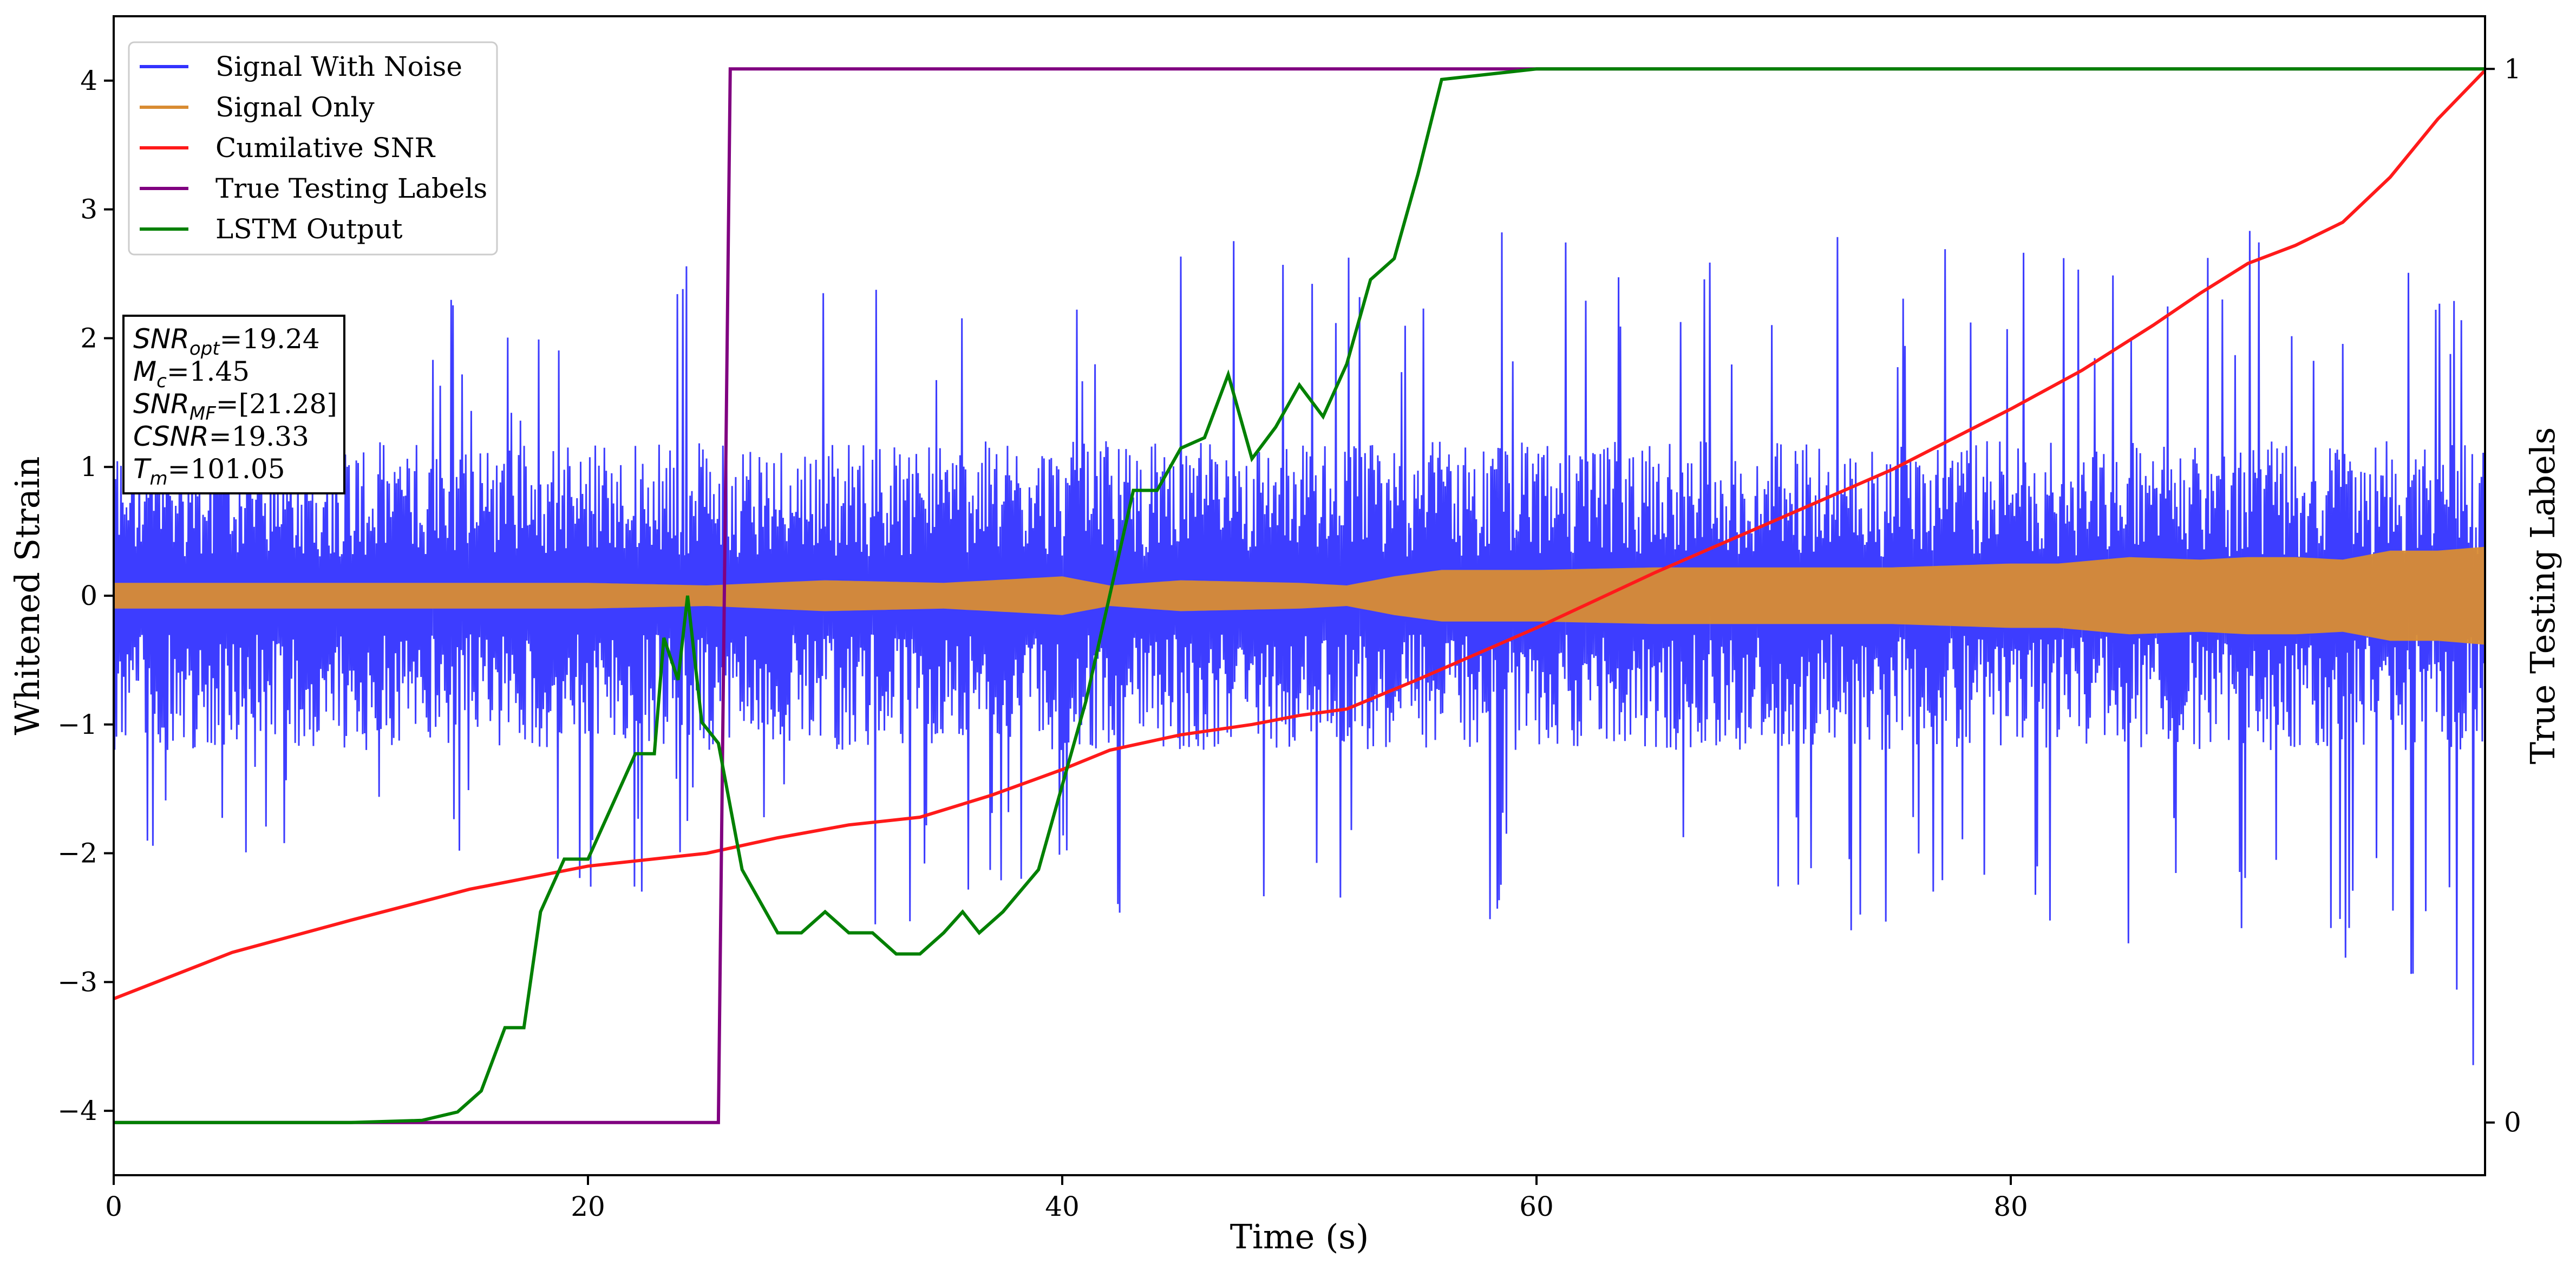 The image size is (2576, 1277). What do you see at coordinates (2512, 1122) in the screenshot?
I see `y2-tick-label: 0` at bounding box center [2512, 1122].